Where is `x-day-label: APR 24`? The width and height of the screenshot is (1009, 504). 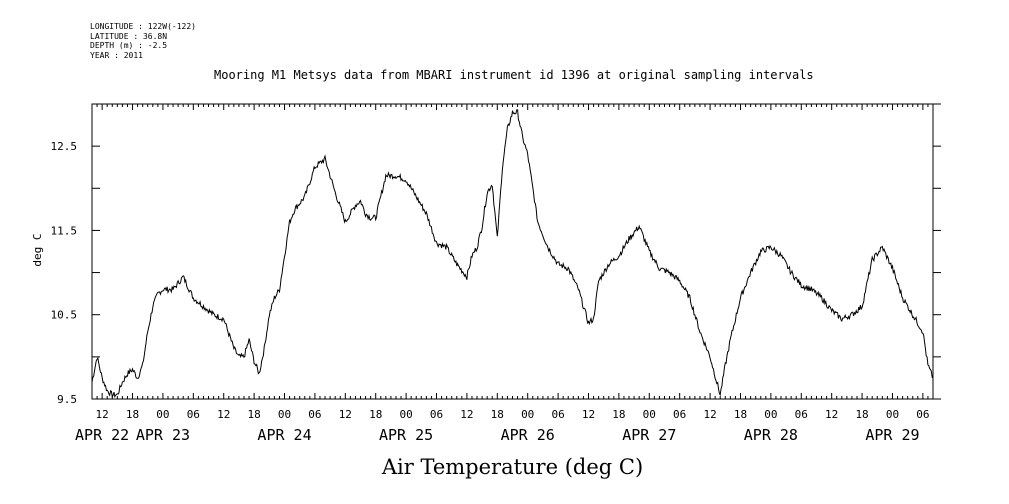 x-day-label: APR 24 is located at coordinates (284, 435).